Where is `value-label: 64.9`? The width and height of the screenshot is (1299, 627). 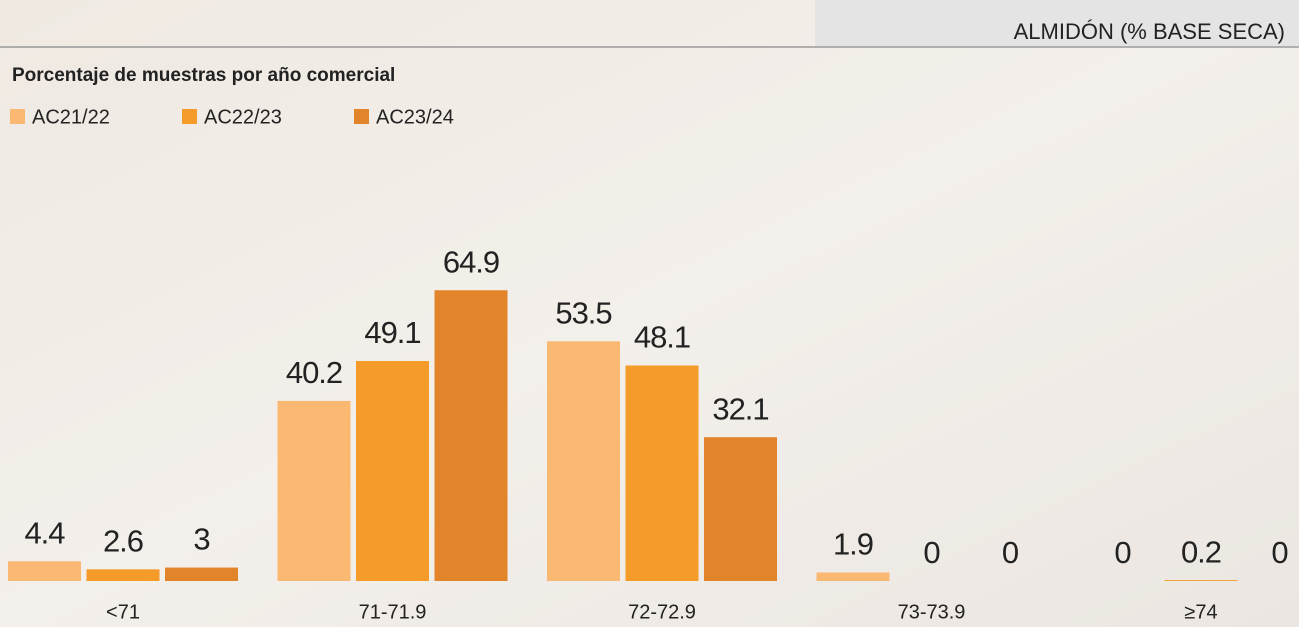 value-label: 64.9 is located at coordinates (471, 261).